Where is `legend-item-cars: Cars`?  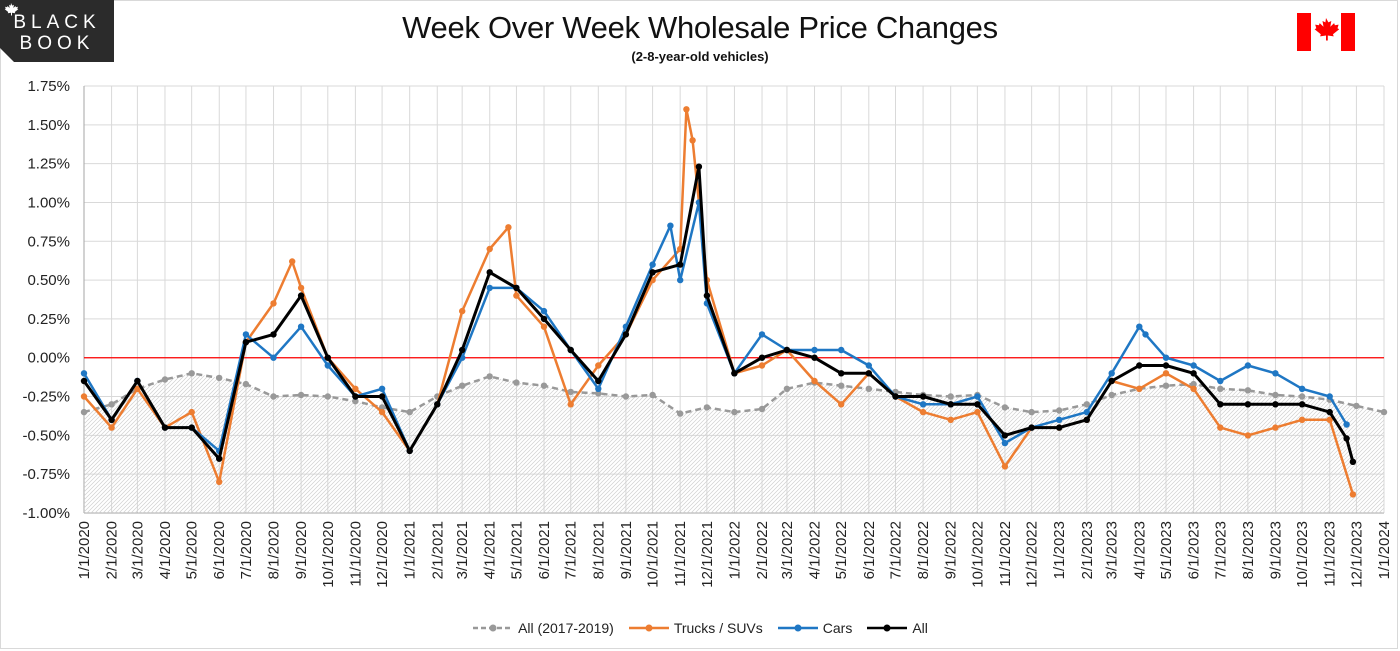 legend-item-cars: Cars is located at coordinates (814, 628).